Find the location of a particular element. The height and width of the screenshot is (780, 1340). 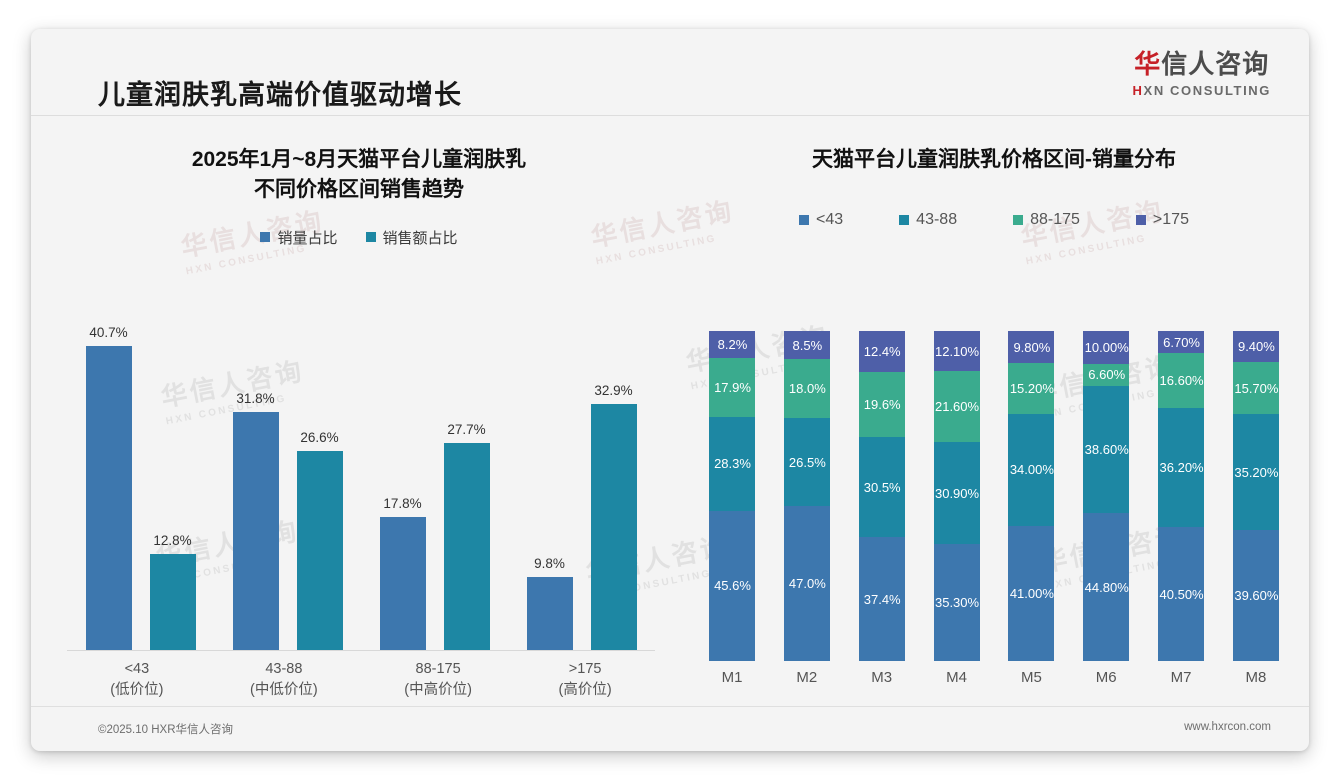

legend-item-88-175: 88-175 is located at coordinates (1046, 220).